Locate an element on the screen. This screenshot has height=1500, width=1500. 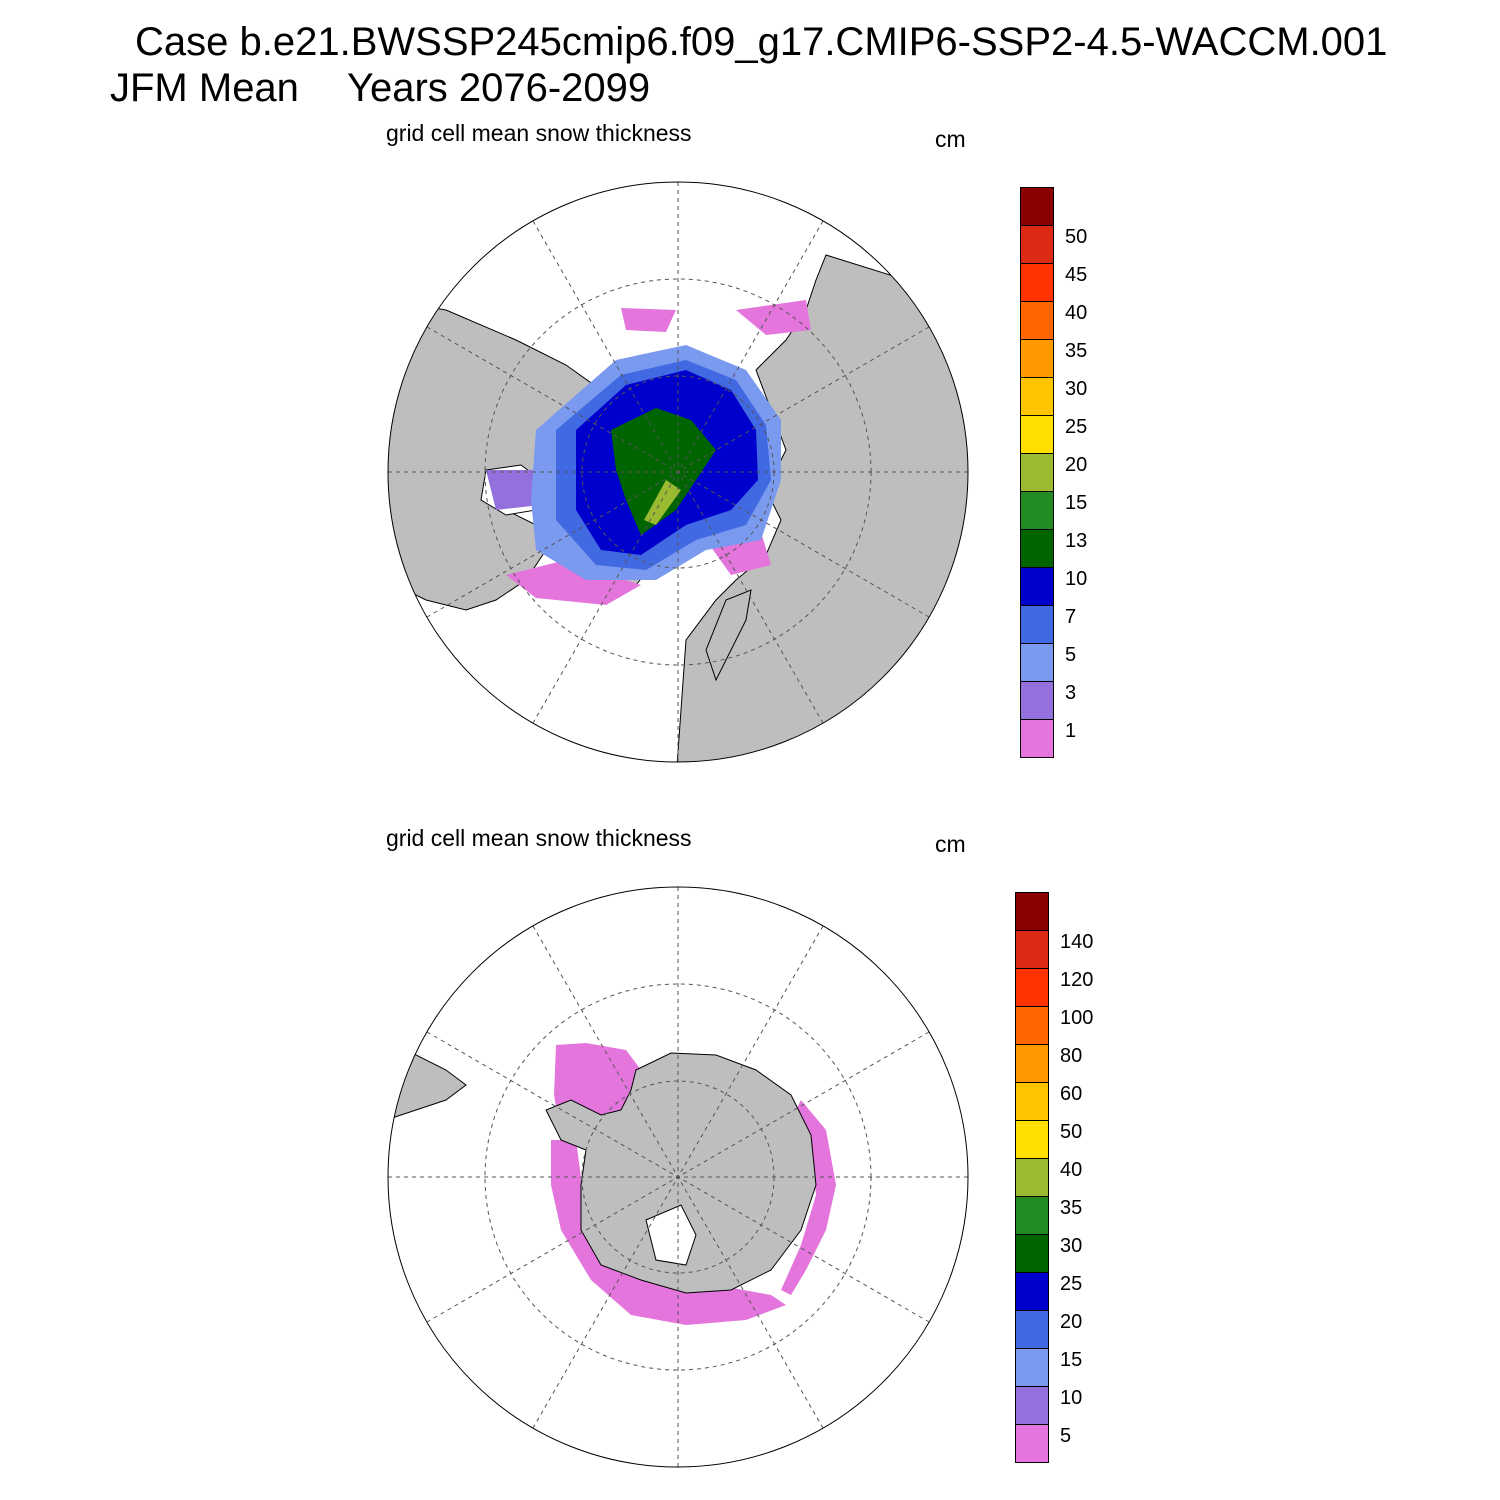
antarctic-graticule is located at coordinates (678, 1177).